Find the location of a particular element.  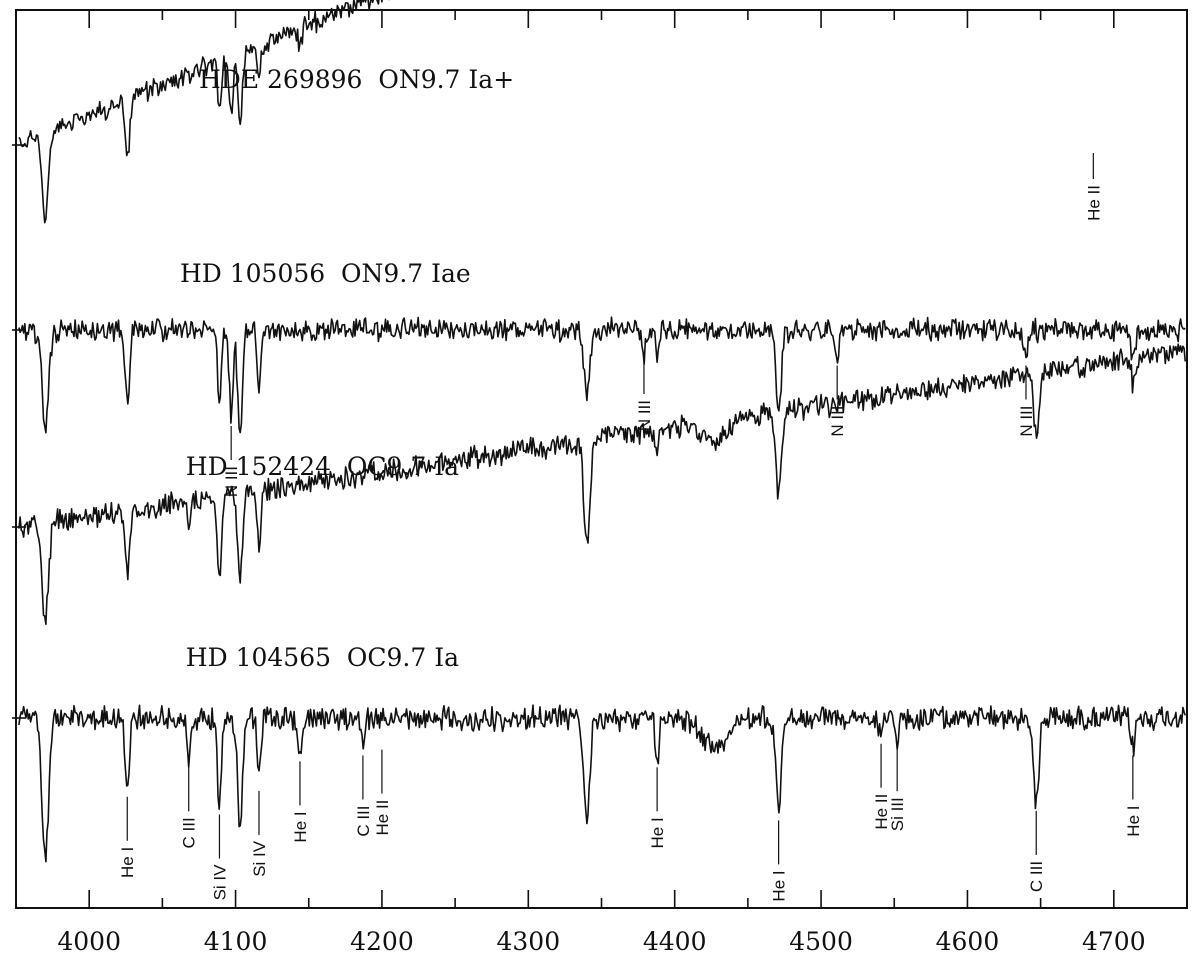

x-tick-label: 4100 is located at coordinates (236, 941).